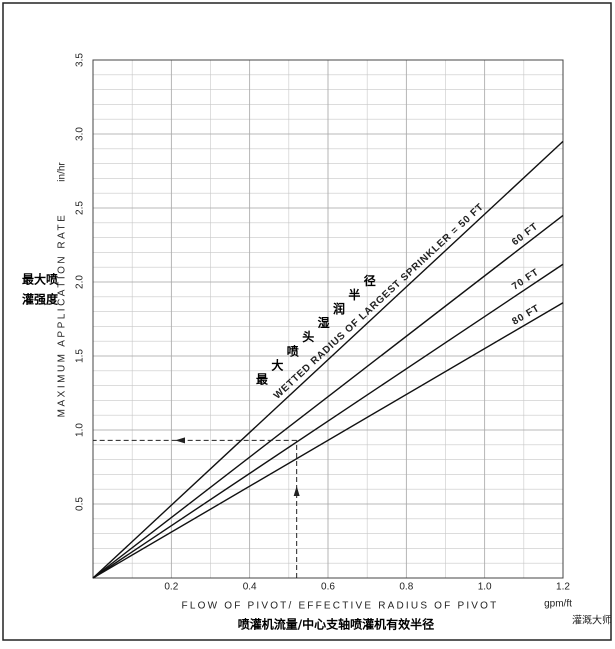  What do you see at coordinates (80, 134) in the screenshot?
I see `y-tick-label: 3.0` at bounding box center [80, 134].